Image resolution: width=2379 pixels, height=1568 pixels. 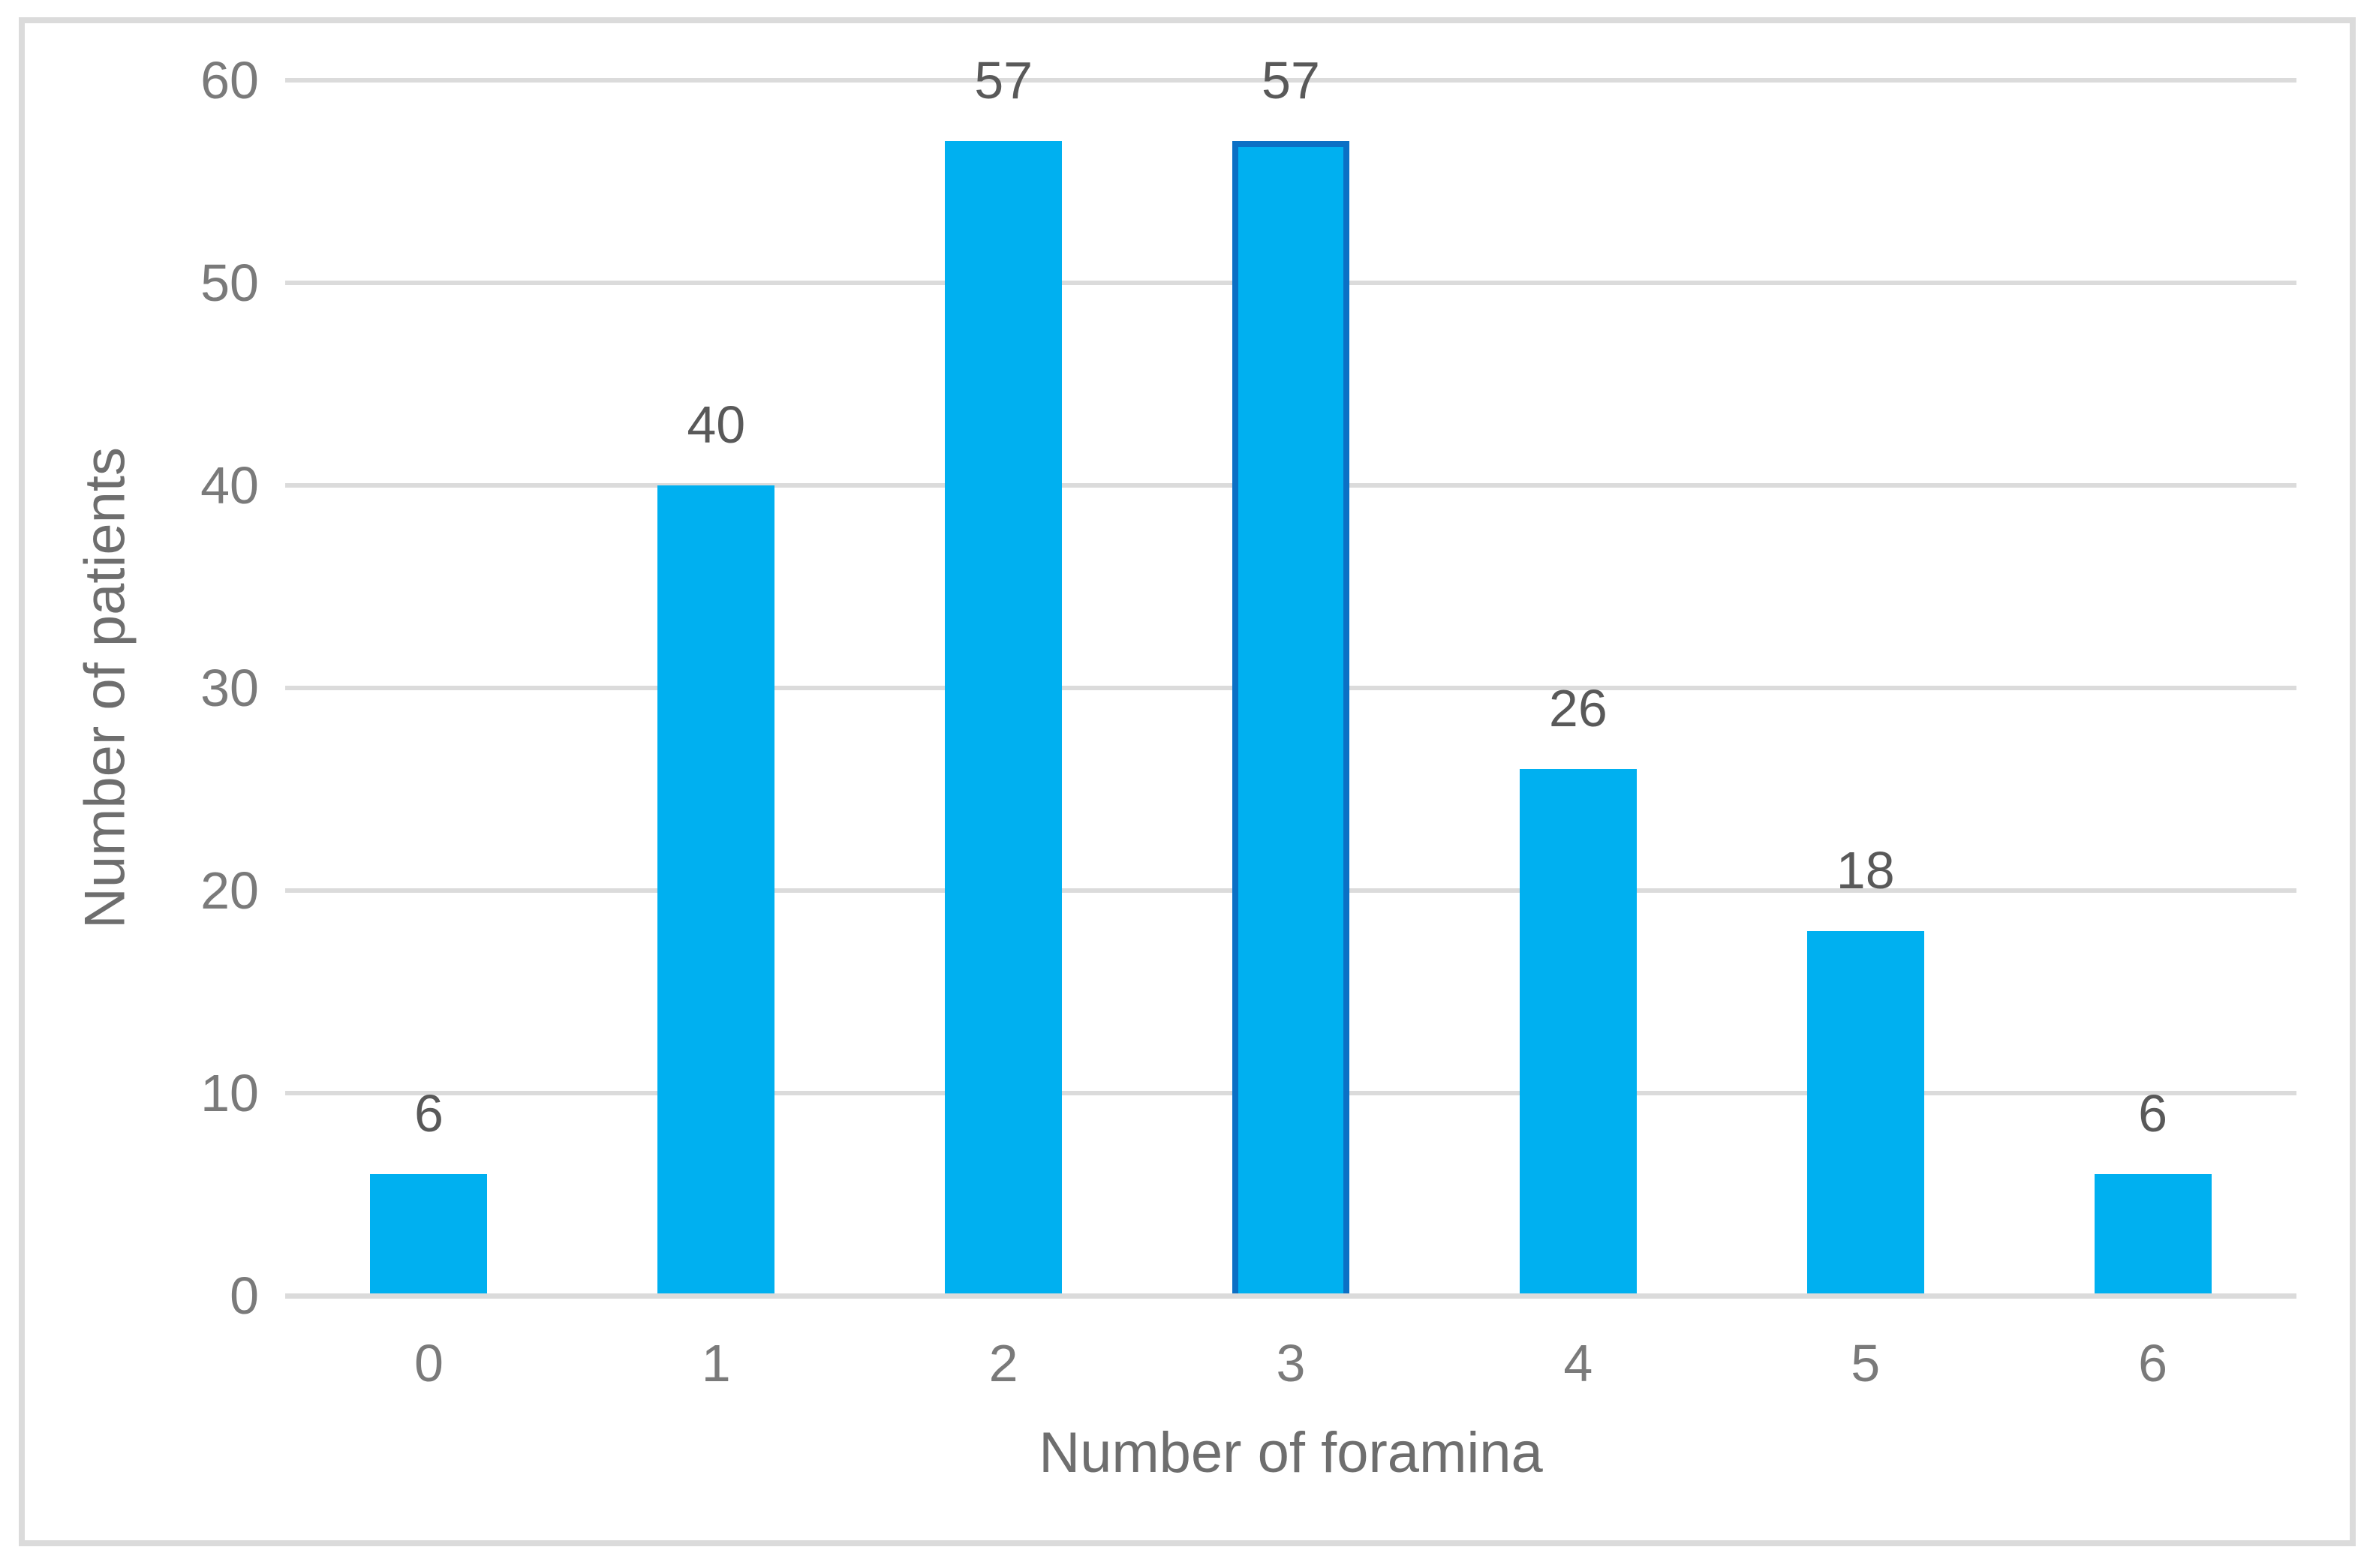 I want to click on x-tick-label-5: 5, so click(x=1866, y=1363).